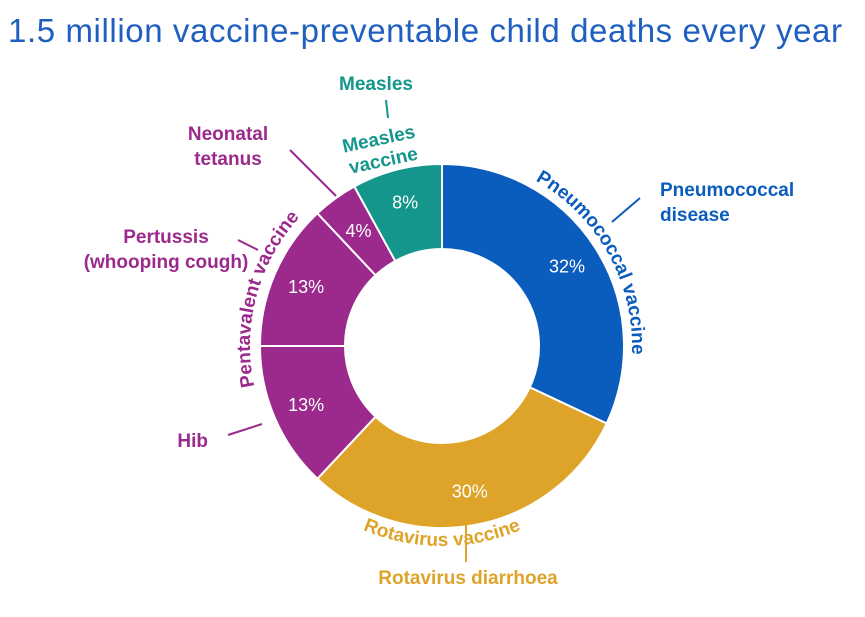  Describe the element at coordinates (248, 245) in the screenshot. I see `leader-line-pertussis` at that location.